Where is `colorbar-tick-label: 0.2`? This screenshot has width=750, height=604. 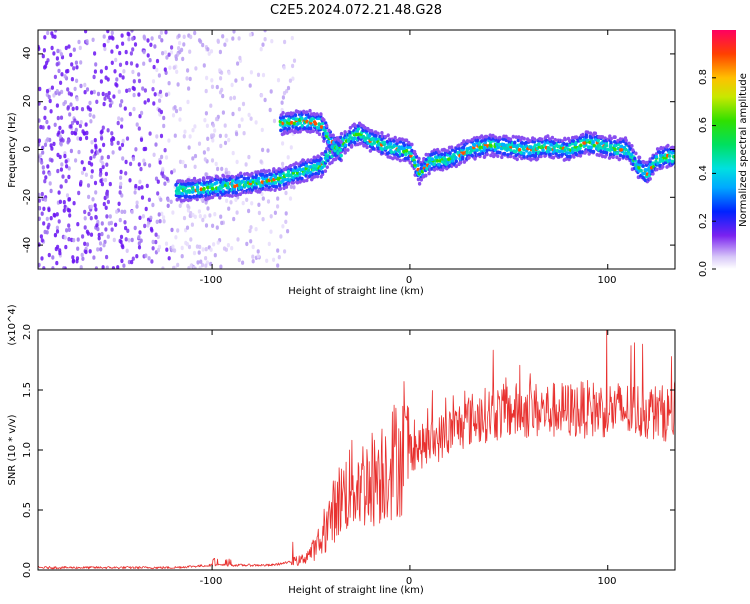 colorbar-tick-label: 0.2 is located at coordinates (703, 221).